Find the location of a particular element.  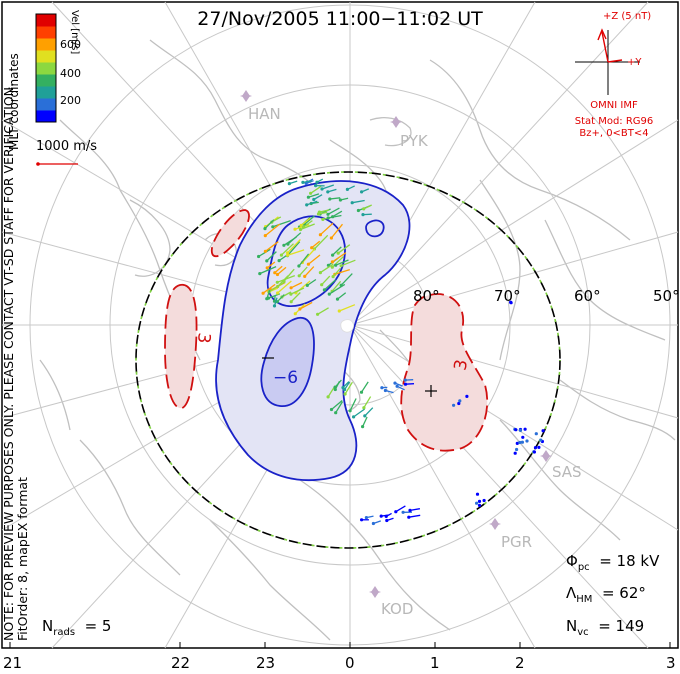

map-title: 27/Nov/2005 11:00−11:02 UT is located at coordinates (340, 19).